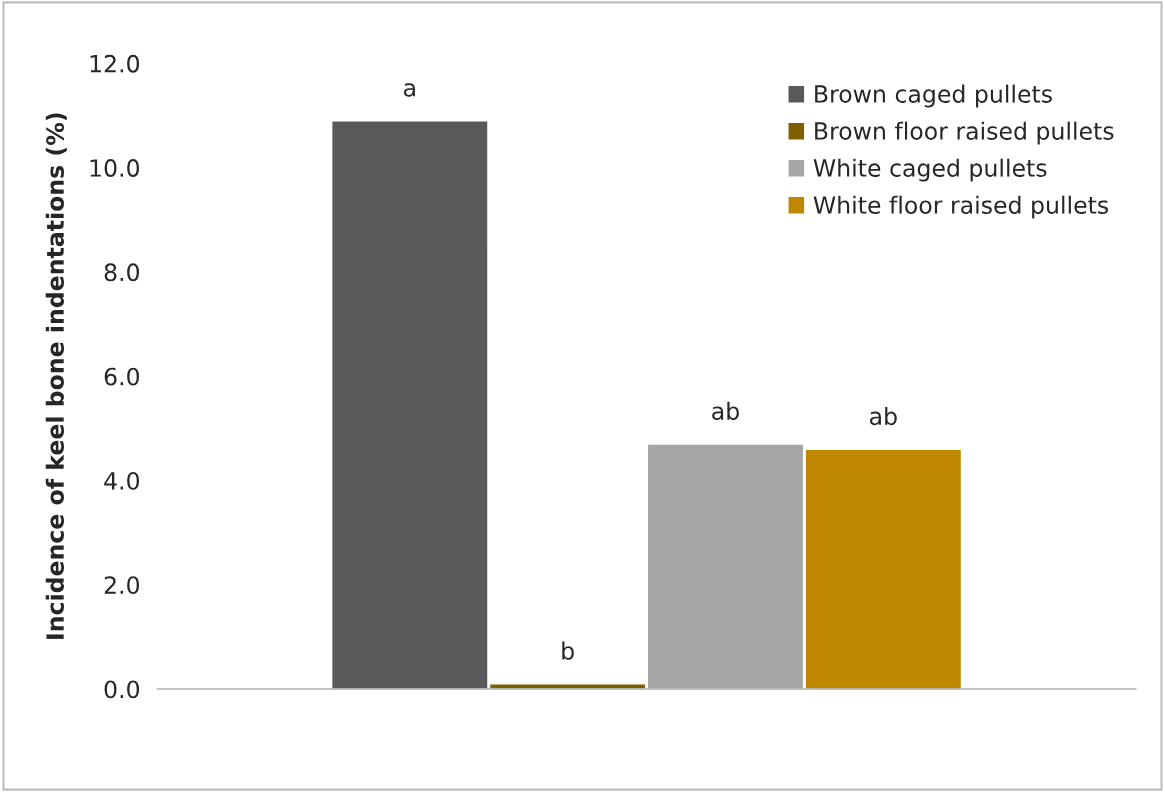 The image size is (1165, 792). I want to click on y-tick-label: 10.0, so click(115, 168).